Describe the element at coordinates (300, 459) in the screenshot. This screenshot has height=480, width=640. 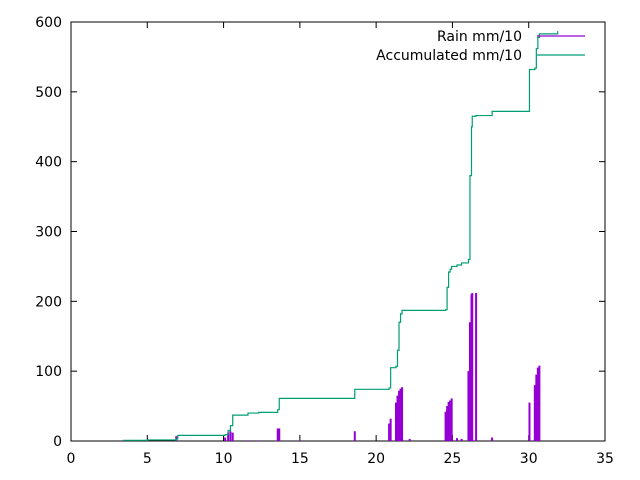
I see `x-tick-label: 15` at that location.